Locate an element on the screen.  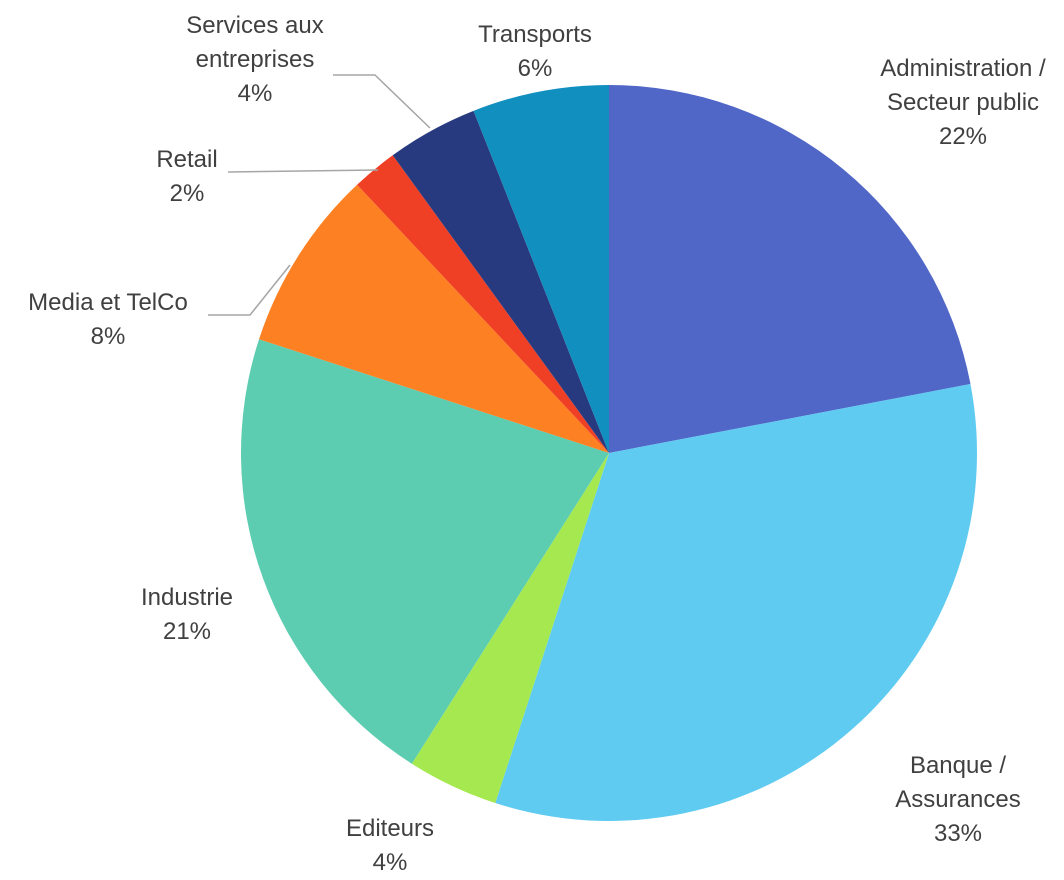
category-label: Editeurs is located at coordinates (390, 828).